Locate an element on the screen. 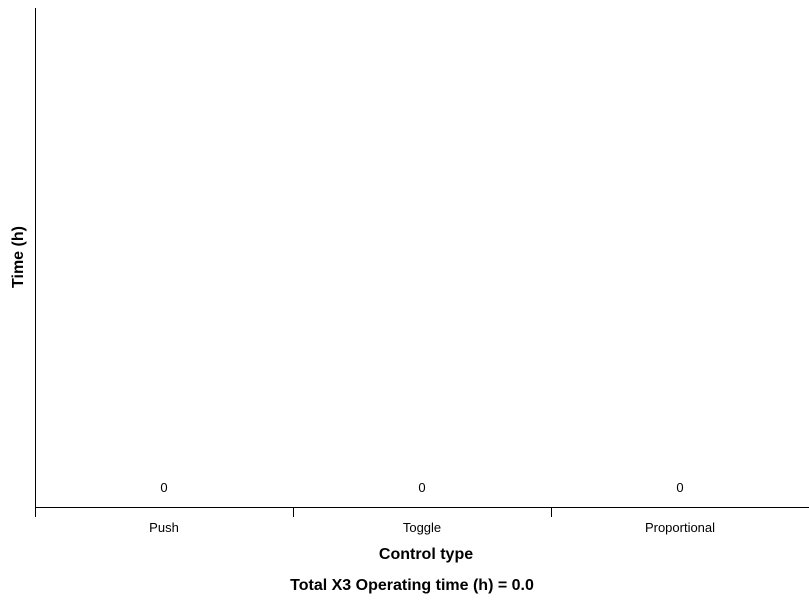 The height and width of the screenshot is (601, 809). operating-time-total: Total X3 Operating time (h) = 0.0 is located at coordinates (412, 585).